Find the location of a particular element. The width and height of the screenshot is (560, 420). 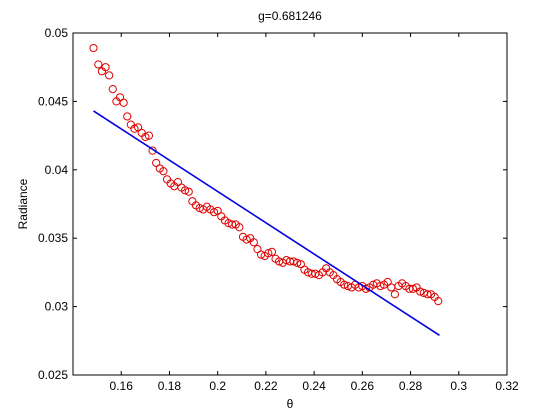

x-tick-label: 0.24 is located at coordinates (314, 386).